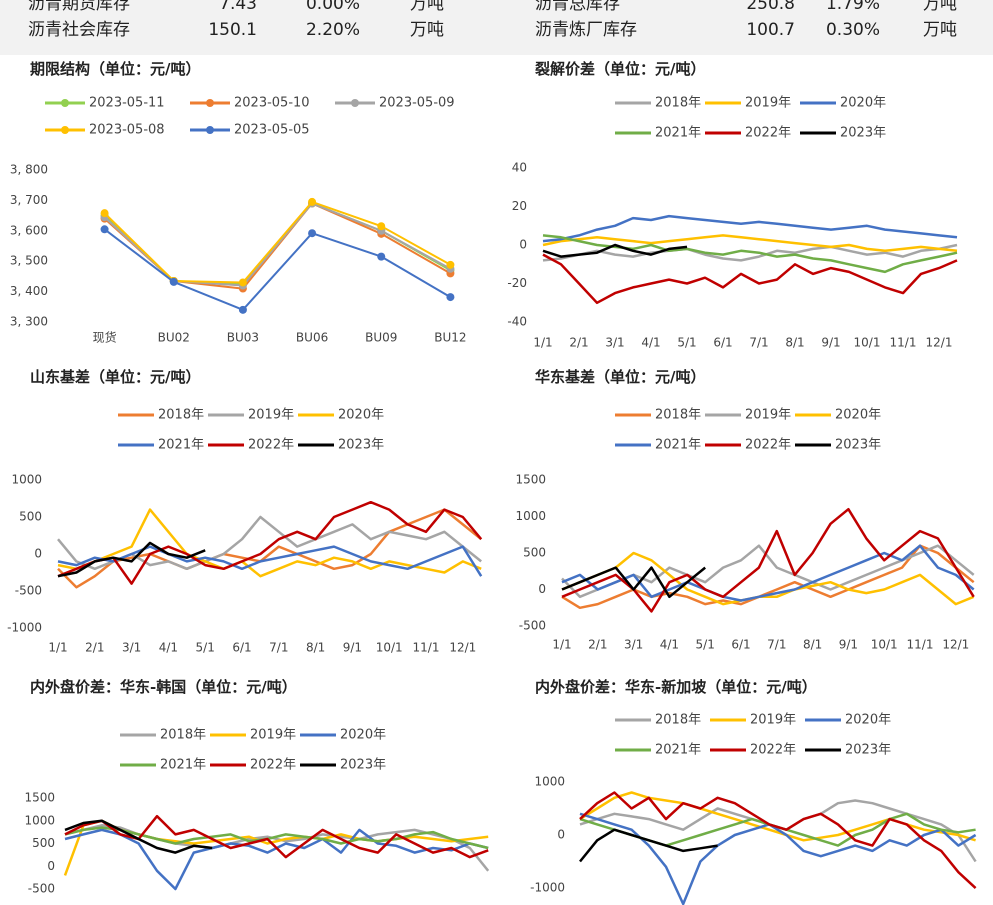 This screenshot has width=993, height=905. What do you see at coordinates (24, 628) in the screenshot?
I see `y-tick-label: -1000` at bounding box center [24, 628].